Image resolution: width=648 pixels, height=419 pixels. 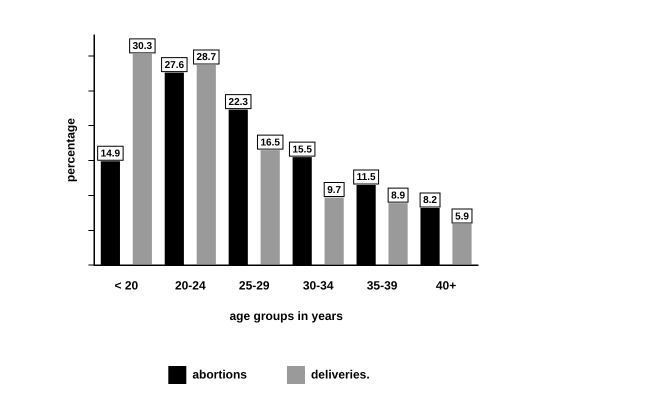 What do you see at coordinates (174, 65) in the screenshot?
I see `data-label: 27.6` at bounding box center [174, 65].